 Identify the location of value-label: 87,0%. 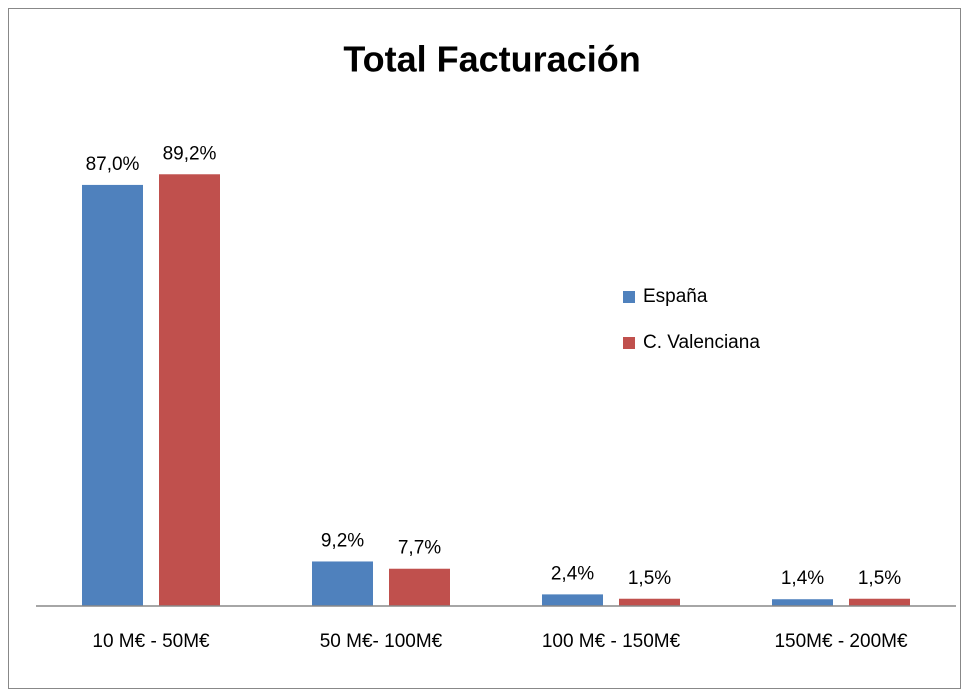
(113, 164).